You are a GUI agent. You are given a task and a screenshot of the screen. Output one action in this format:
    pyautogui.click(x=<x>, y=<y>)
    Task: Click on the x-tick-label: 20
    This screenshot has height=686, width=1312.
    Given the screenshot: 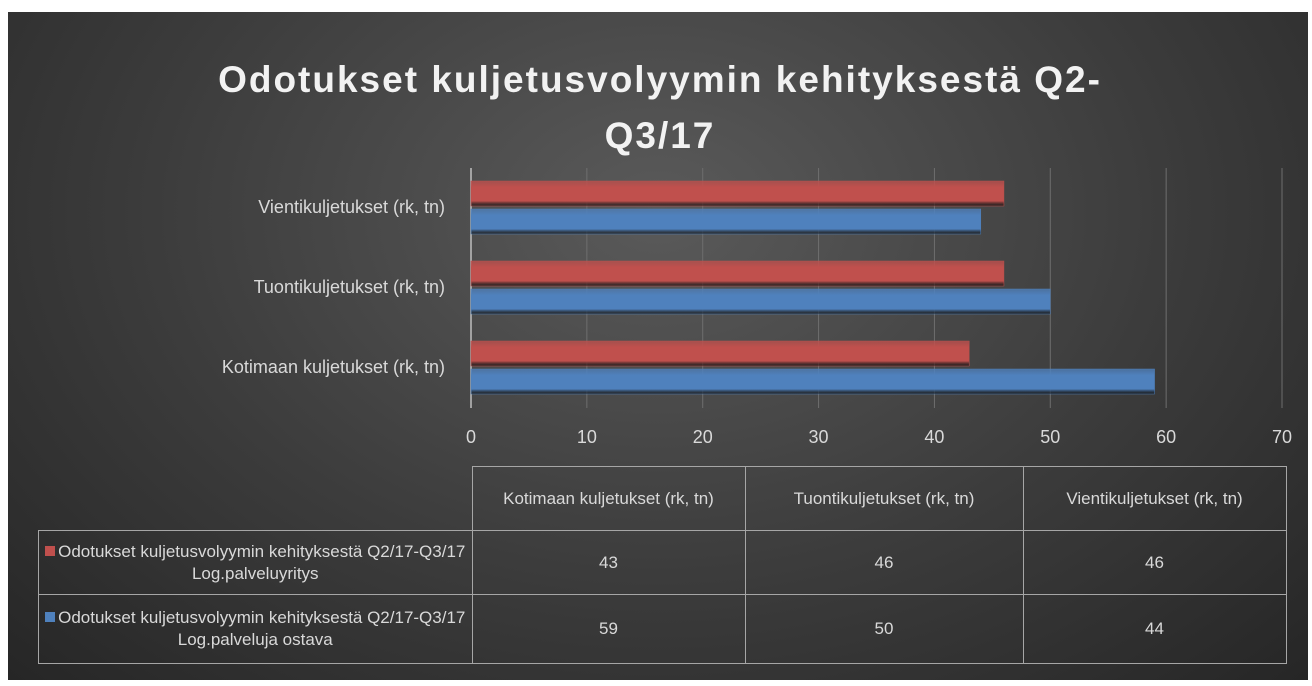 What is the action you would take?
    pyautogui.click(x=703, y=437)
    